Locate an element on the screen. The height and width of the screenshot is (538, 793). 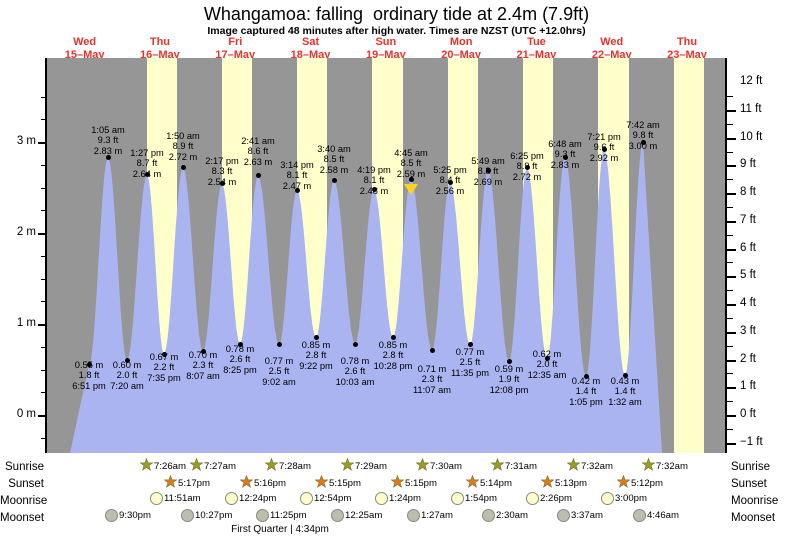
low-tide-label-2: 0.67 m 2.2 ft 7:35 pm is located at coordinates (164, 367).